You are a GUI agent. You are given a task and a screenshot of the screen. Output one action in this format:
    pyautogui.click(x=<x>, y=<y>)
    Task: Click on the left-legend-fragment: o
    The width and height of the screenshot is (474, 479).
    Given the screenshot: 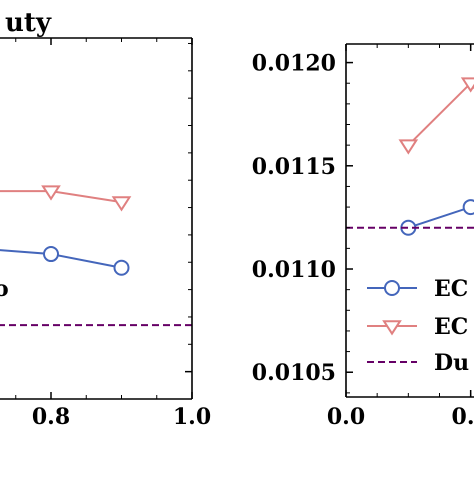 What is the action you would take?
    pyautogui.click(x=4, y=289)
    